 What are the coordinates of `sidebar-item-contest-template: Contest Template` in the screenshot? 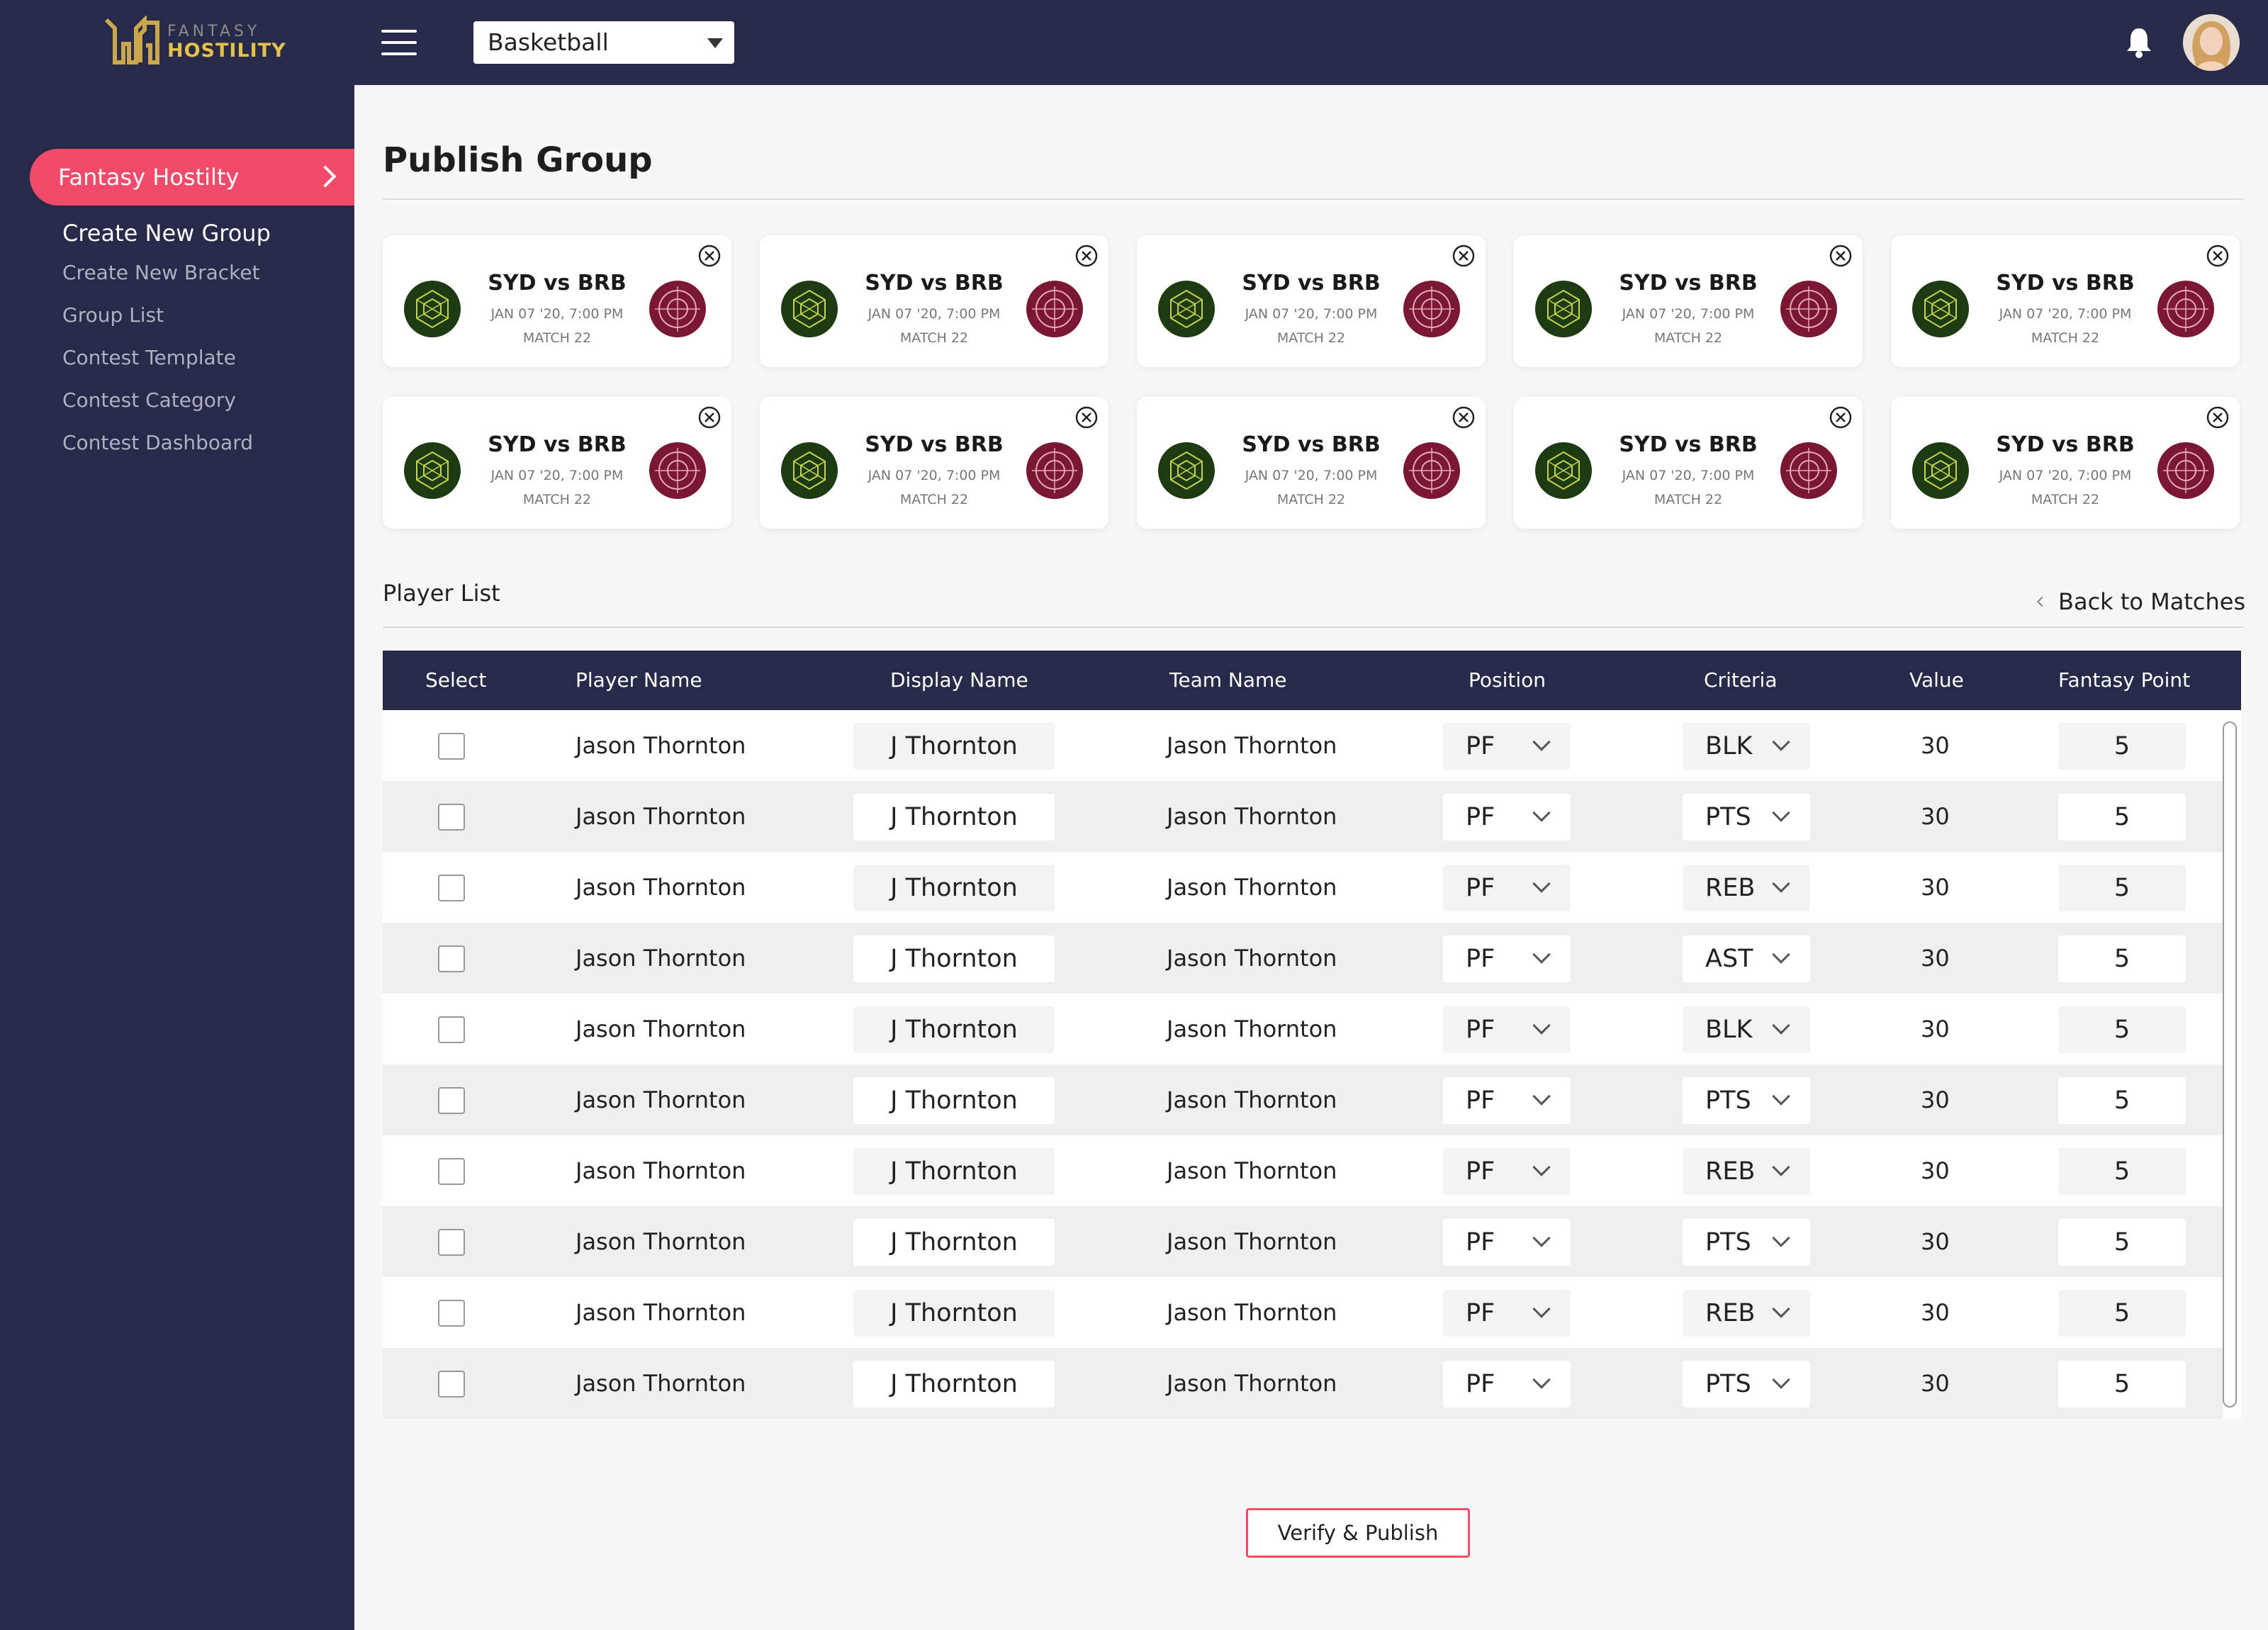 It's located at (149, 358).